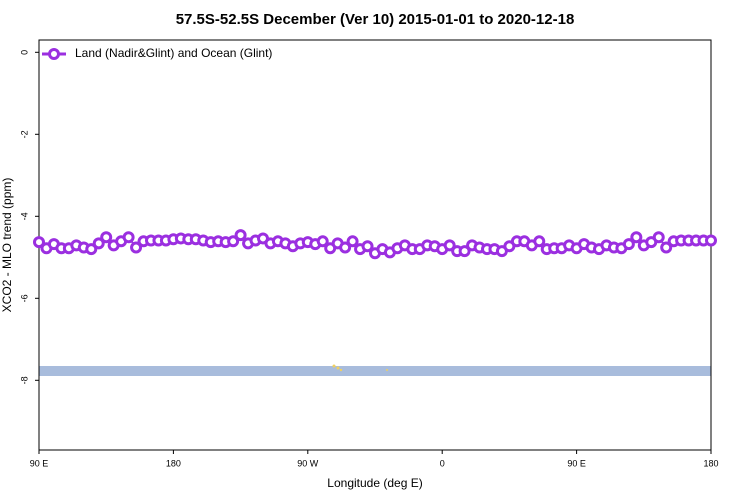 This screenshot has width=750, height=500. Describe the element at coordinates (24, 380) in the screenshot. I see `y-tick-label: -8` at that location.